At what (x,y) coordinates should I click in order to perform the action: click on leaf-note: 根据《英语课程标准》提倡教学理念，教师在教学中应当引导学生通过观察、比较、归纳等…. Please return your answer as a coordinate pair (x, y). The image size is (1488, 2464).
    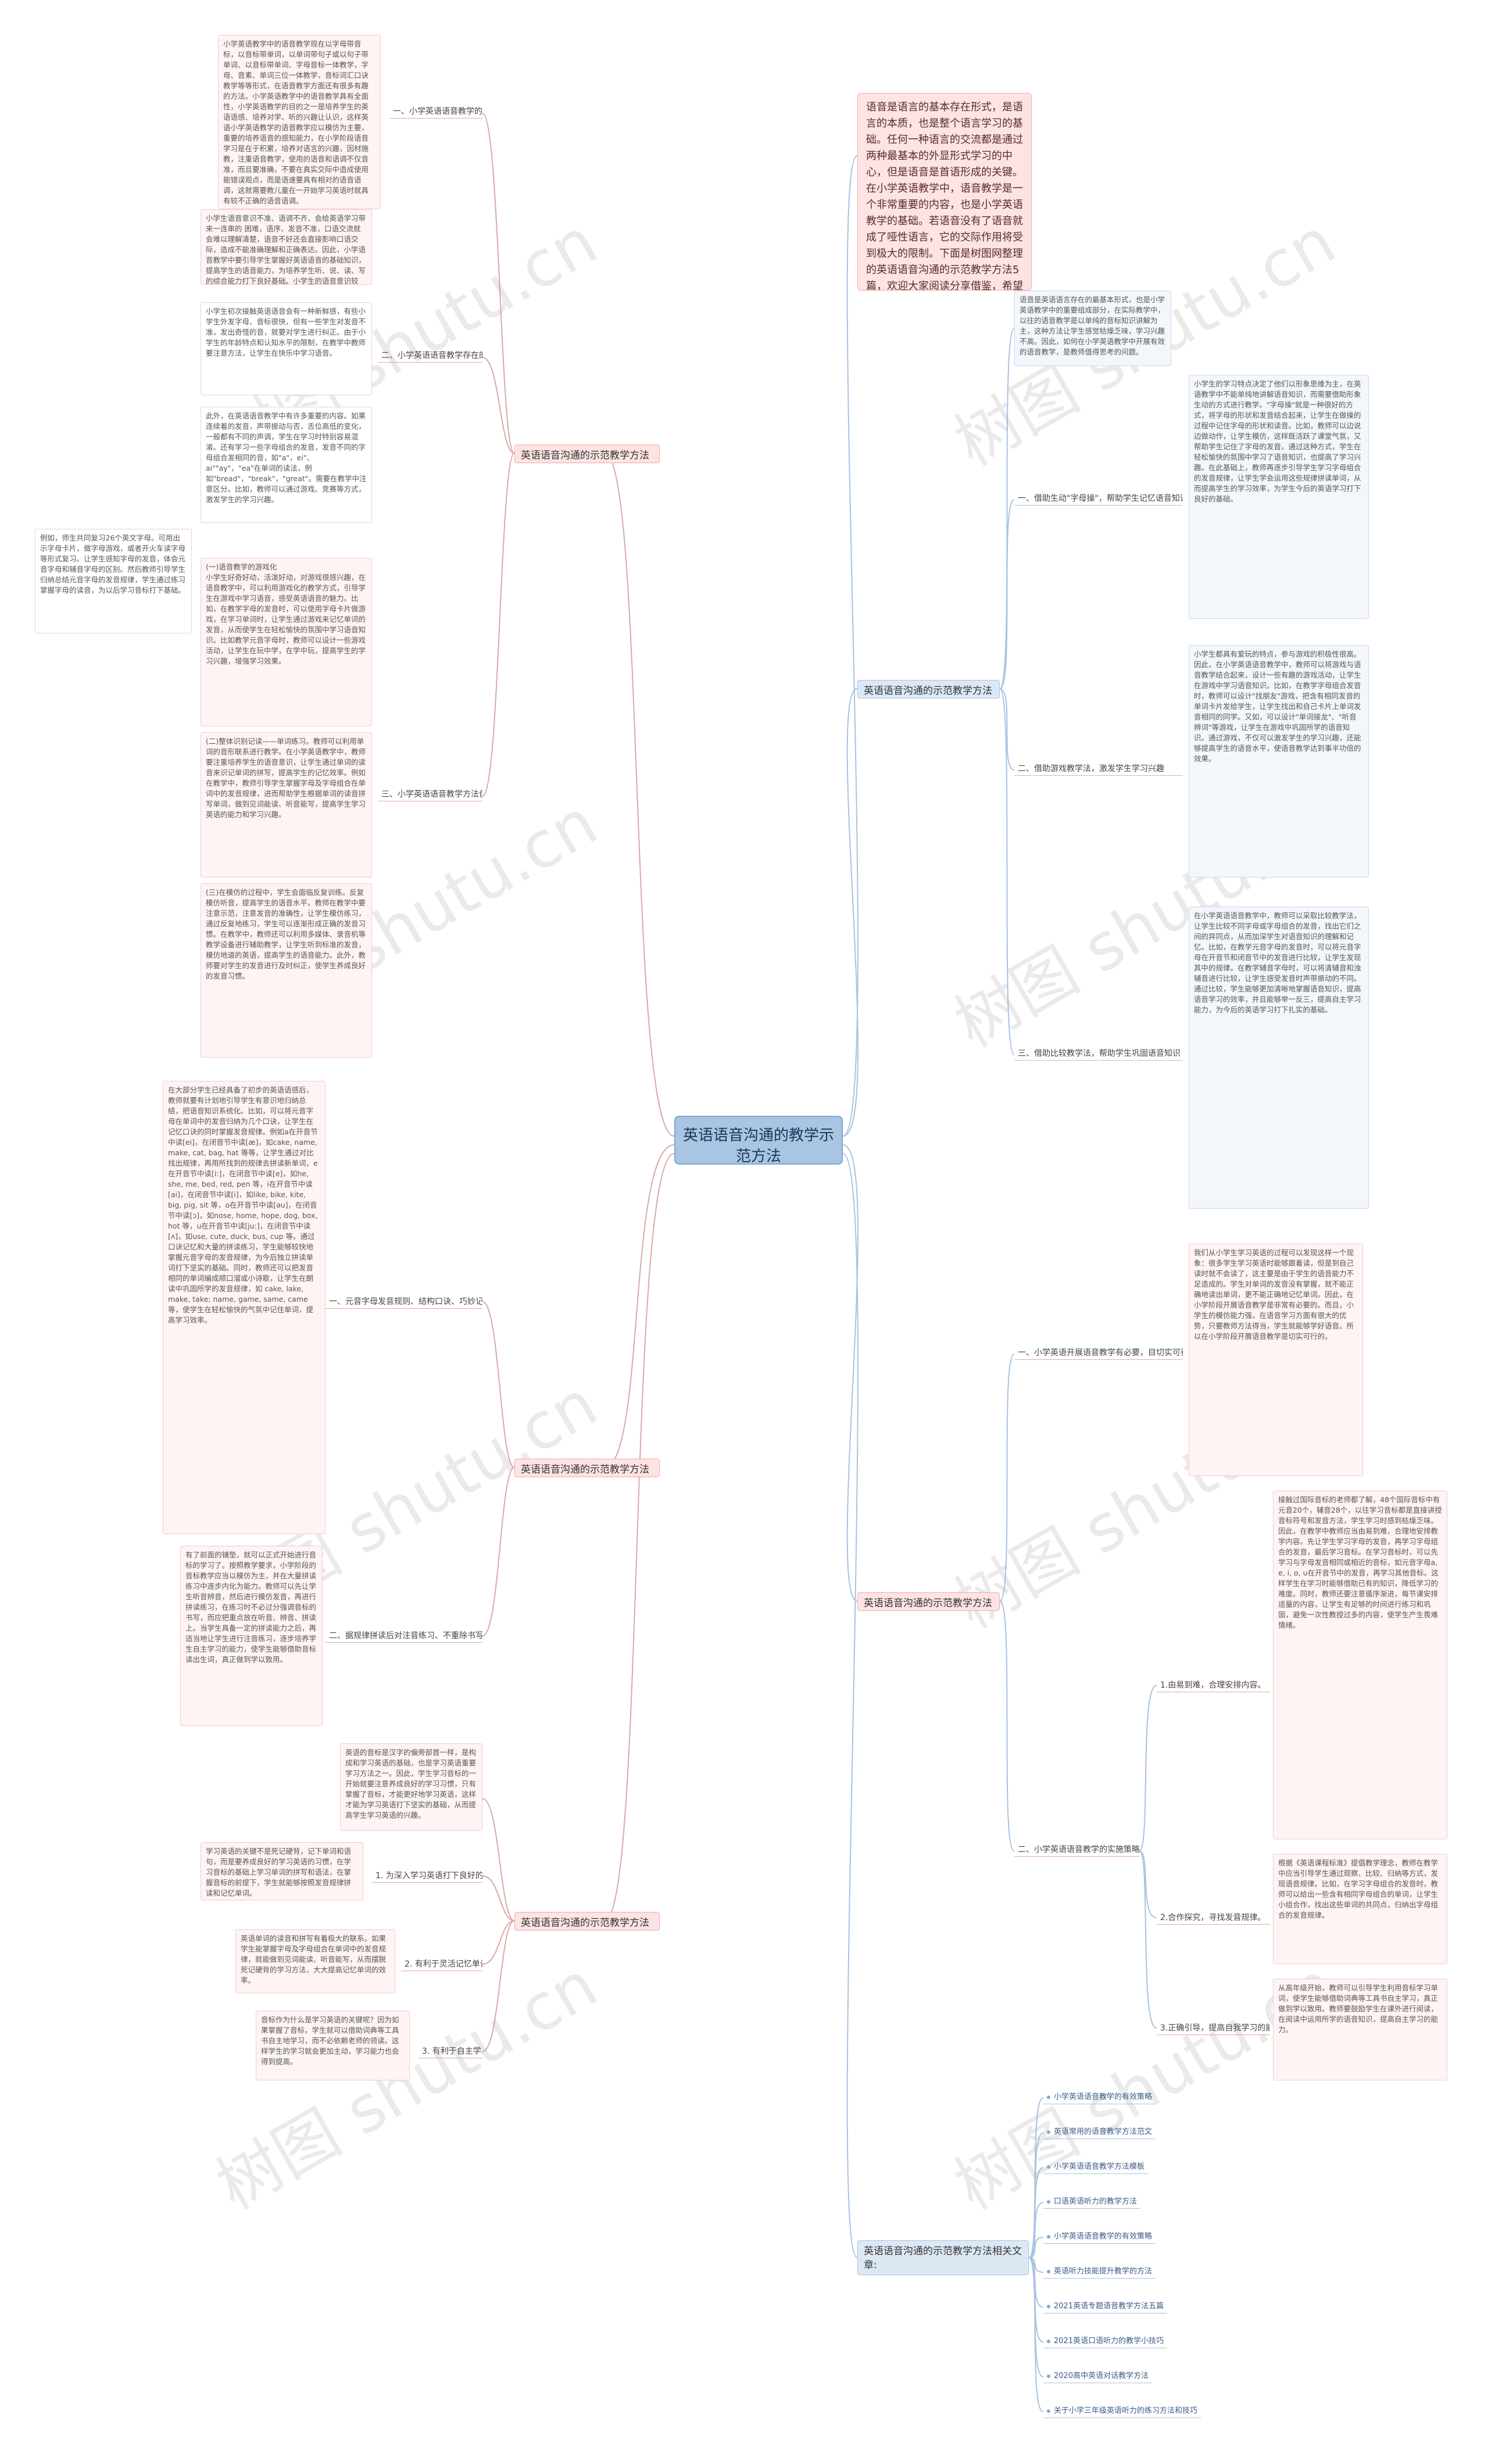
    Looking at the image, I should click on (1360, 1909).